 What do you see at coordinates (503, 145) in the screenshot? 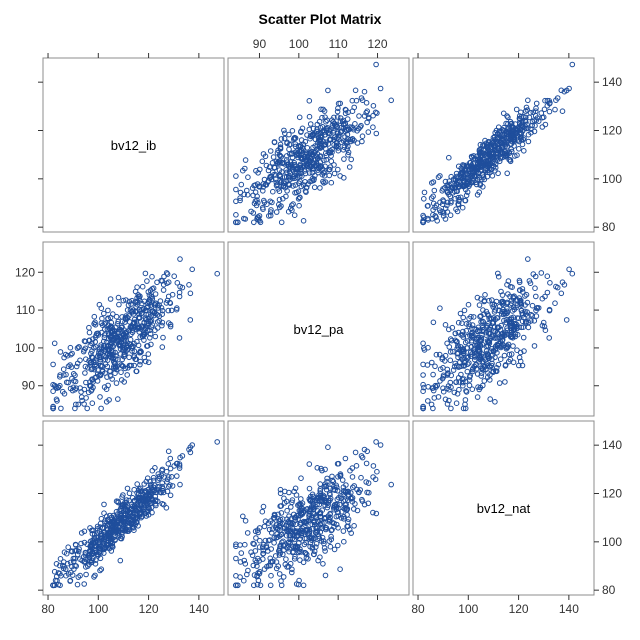
I see `cell-bv12_ib-vs-bv12_nat` at bounding box center [503, 145].